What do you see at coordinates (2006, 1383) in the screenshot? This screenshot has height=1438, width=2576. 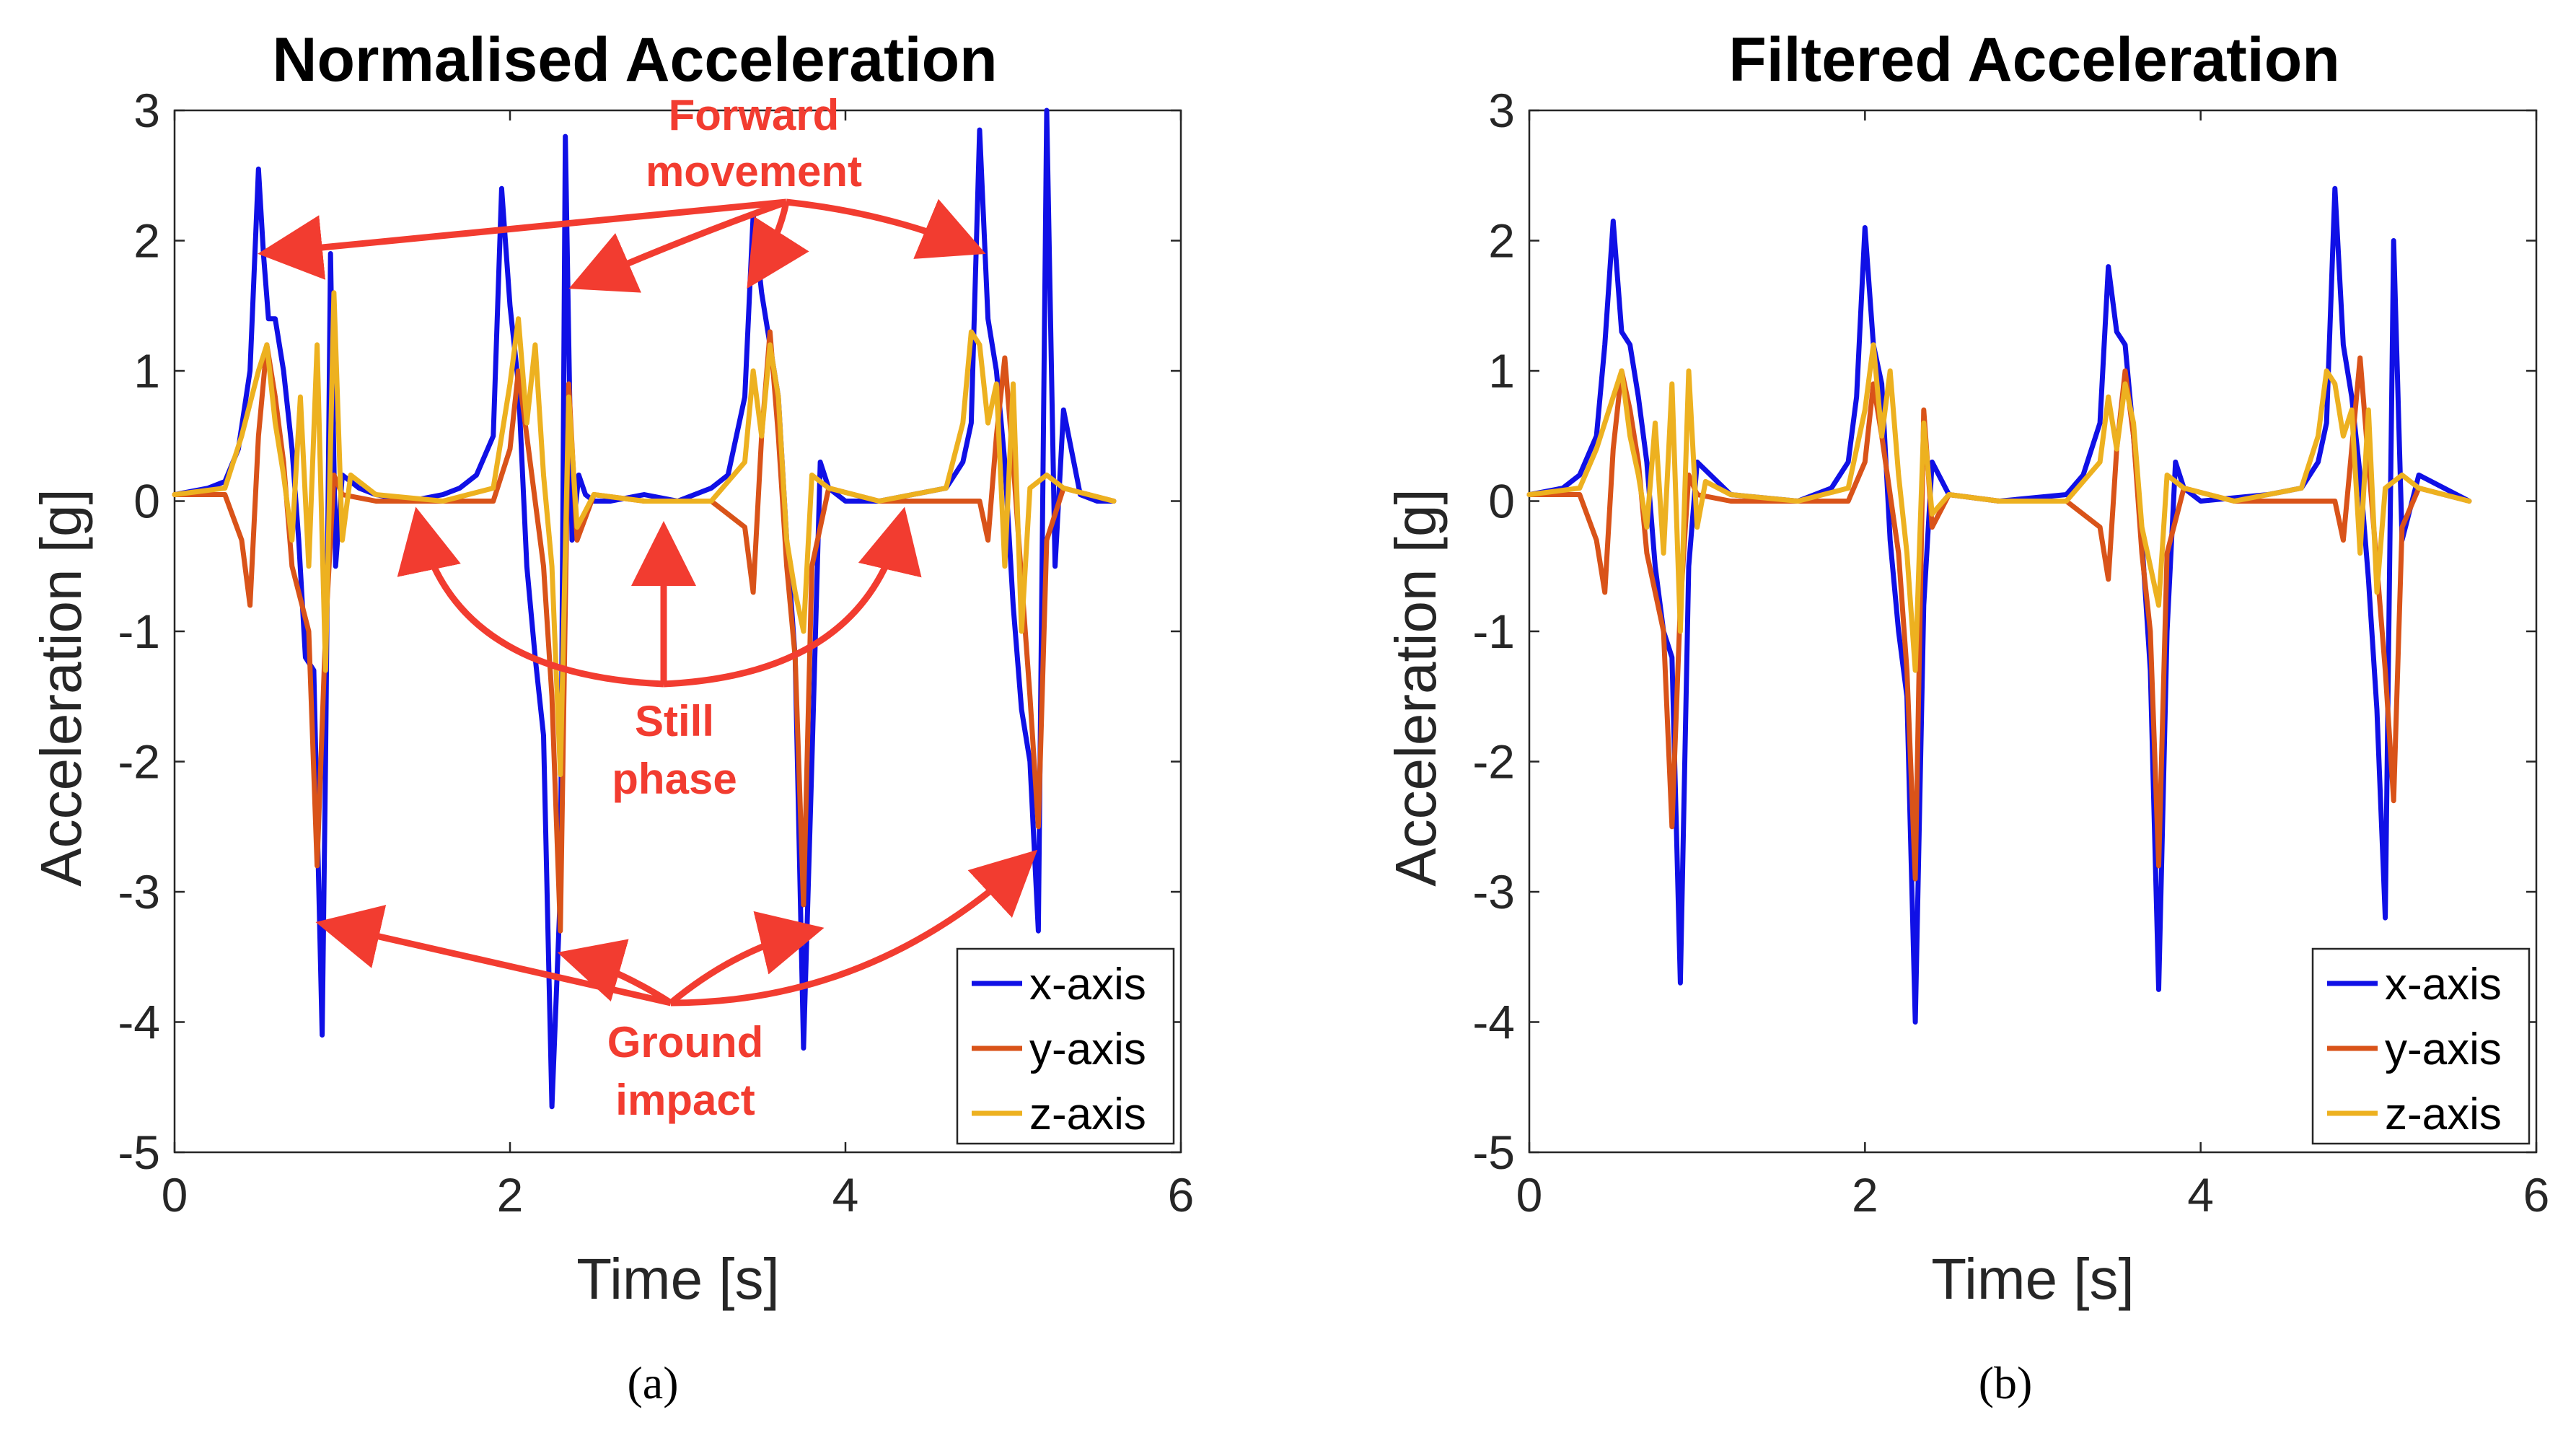 I see `panel-caption: (b)` at bounding box center [2006, 1383].